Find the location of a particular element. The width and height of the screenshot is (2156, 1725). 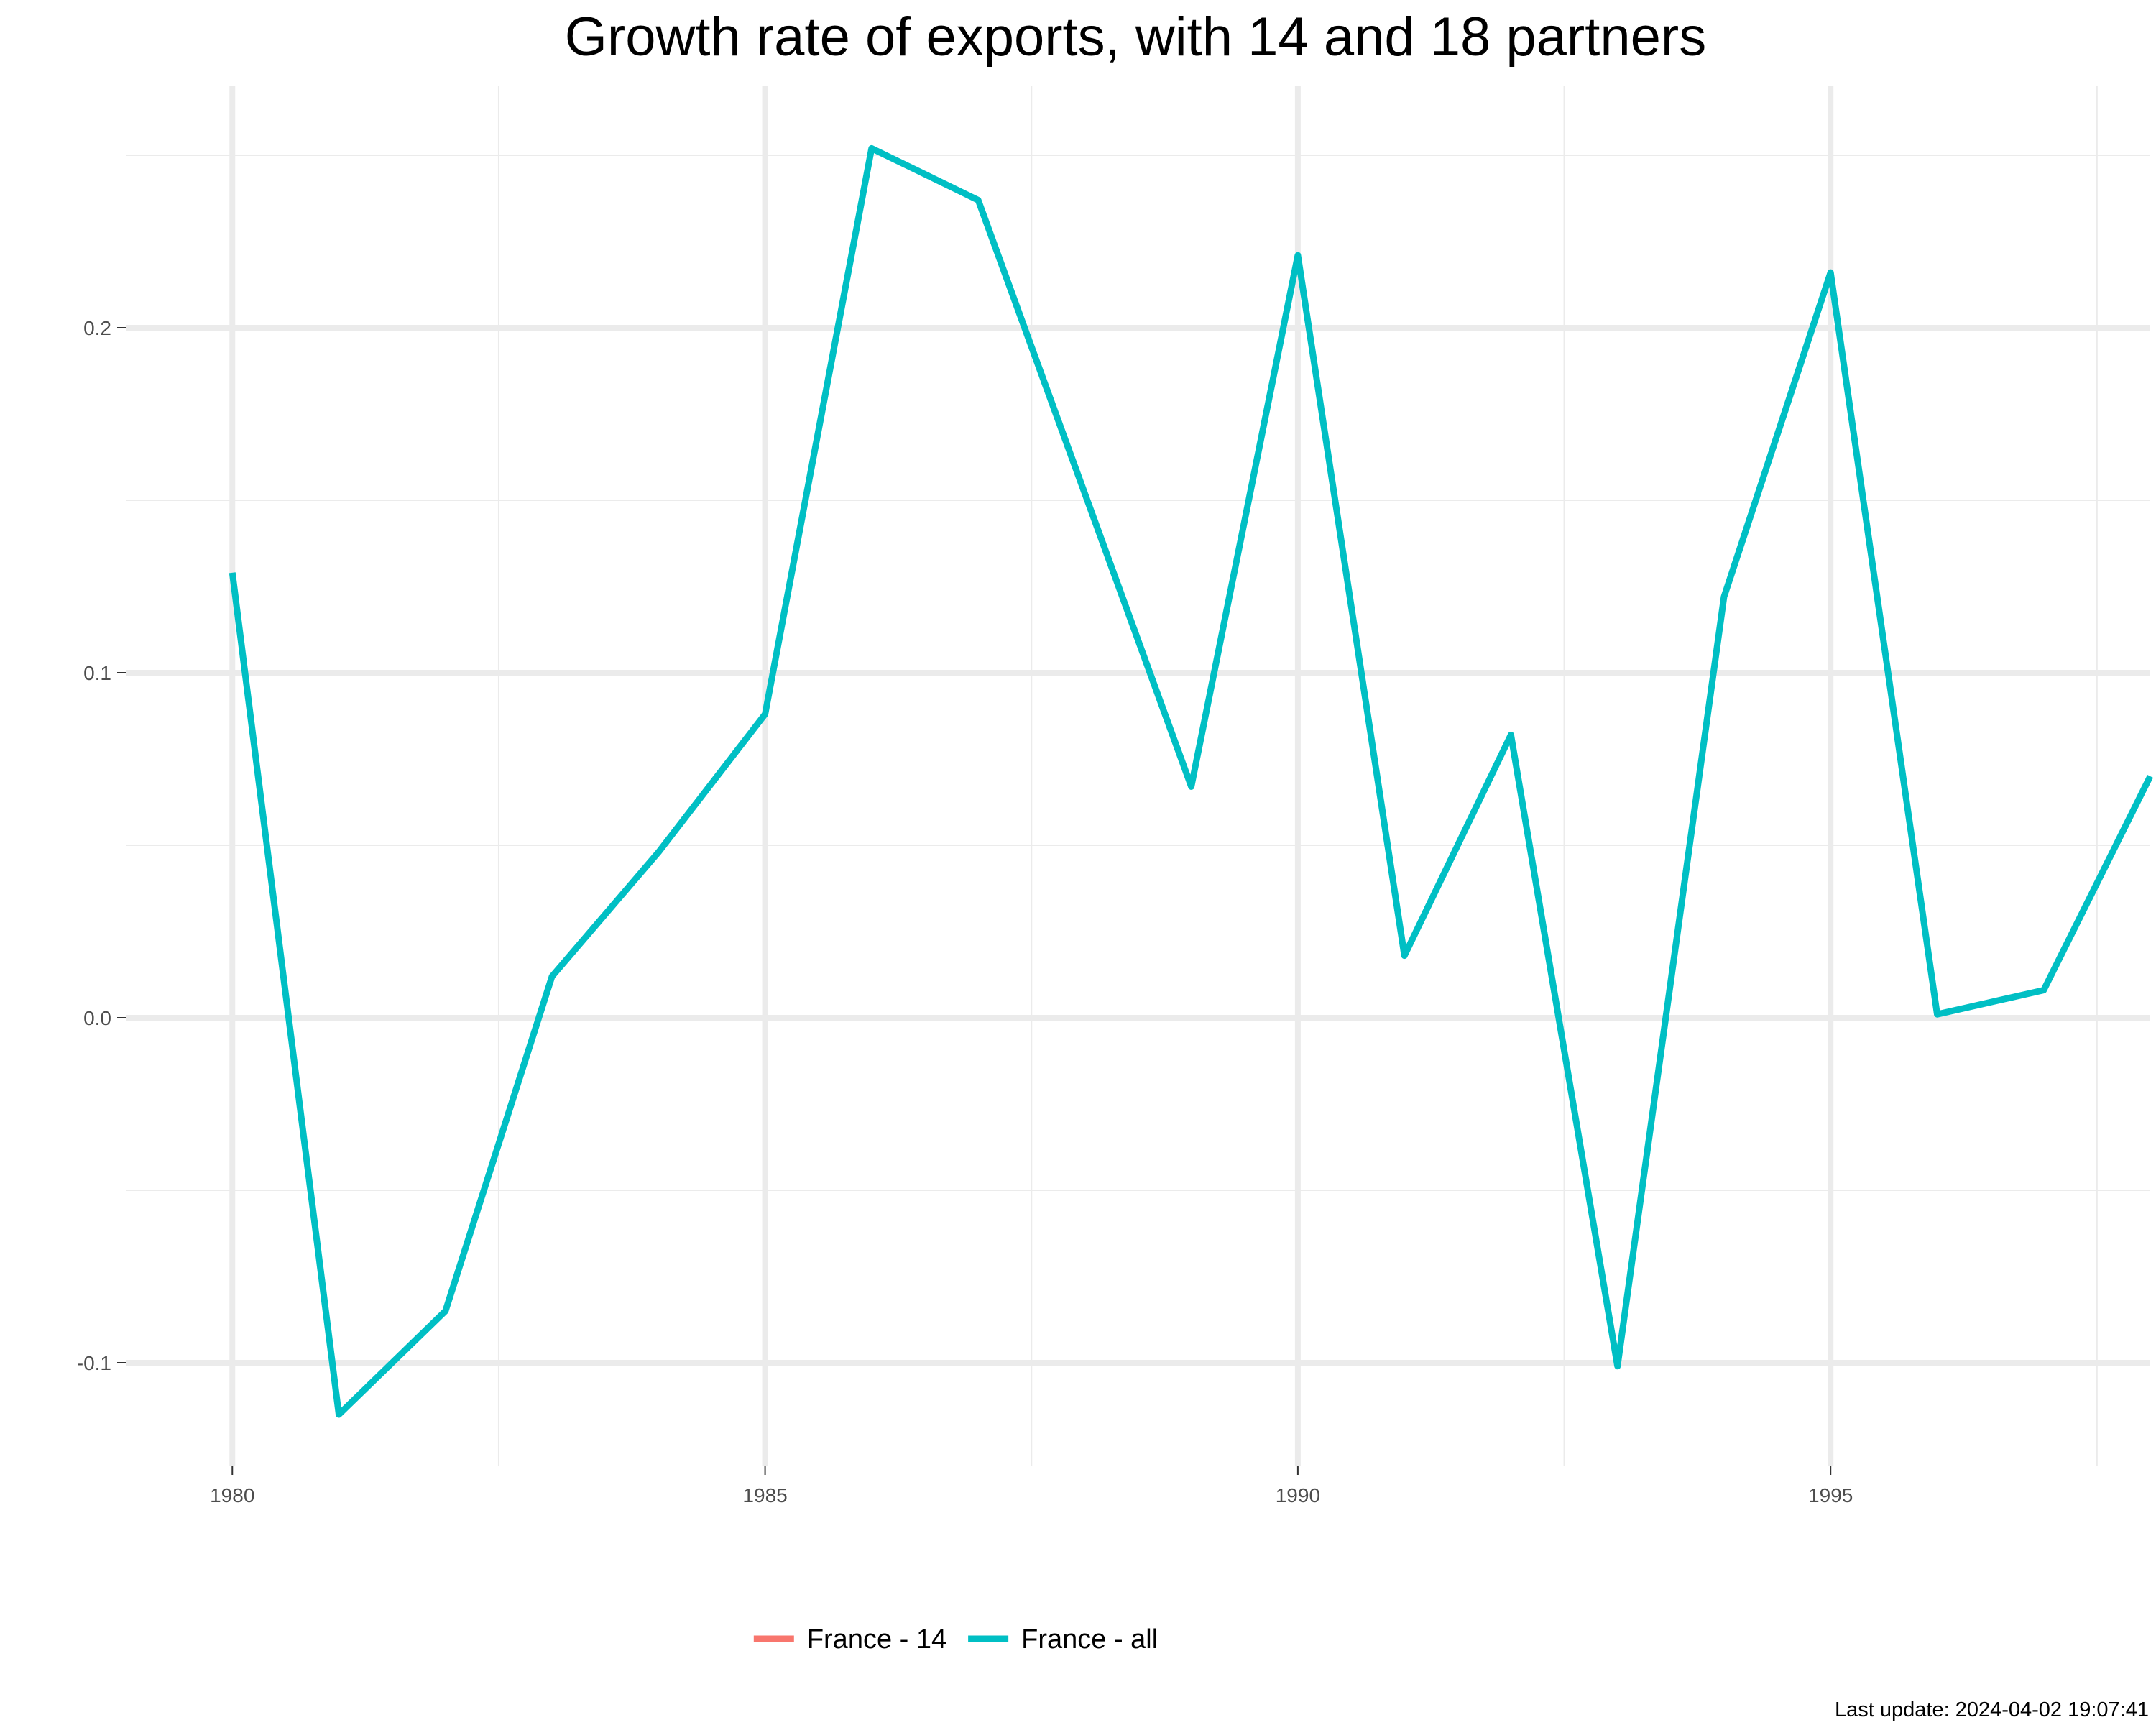

last-update-caption: Last update: 2024-04-02 19:07:41 is located at coordinates (1992, 1709).